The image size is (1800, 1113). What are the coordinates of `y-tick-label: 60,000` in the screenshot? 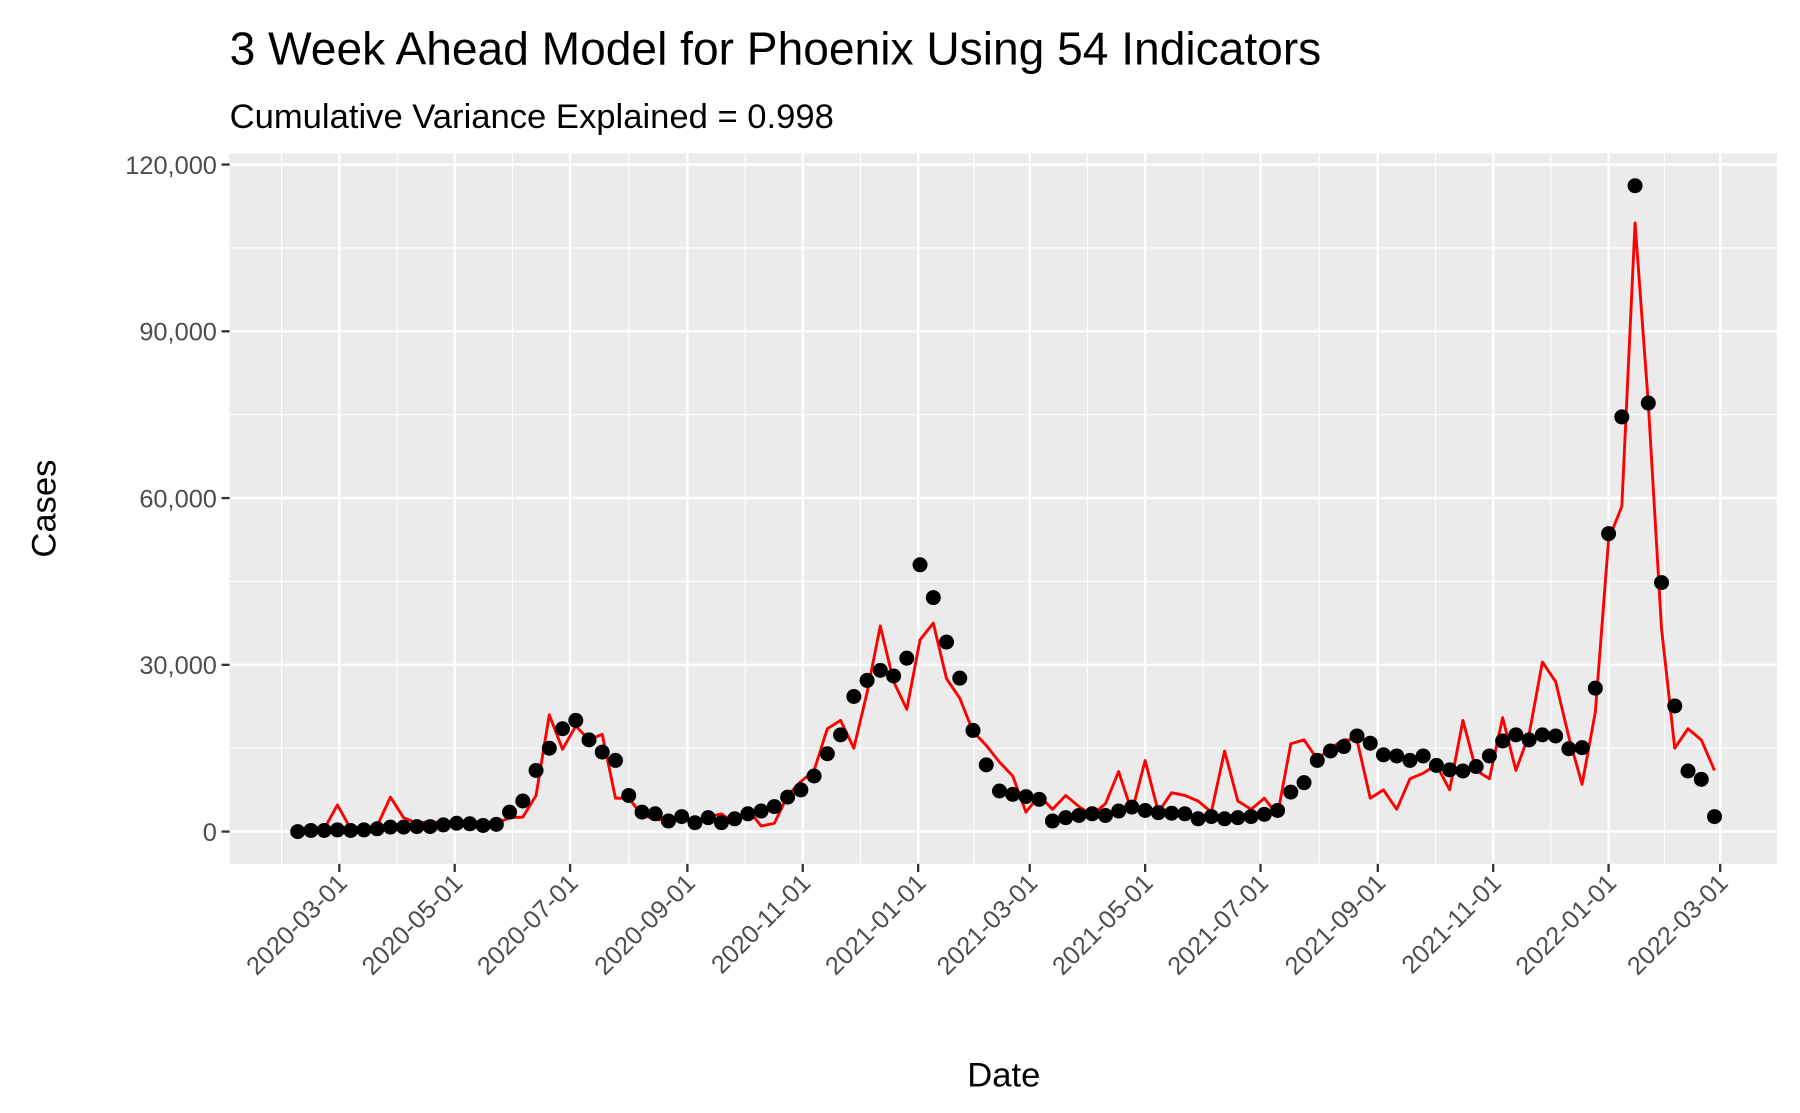 It's located at (178, 499).